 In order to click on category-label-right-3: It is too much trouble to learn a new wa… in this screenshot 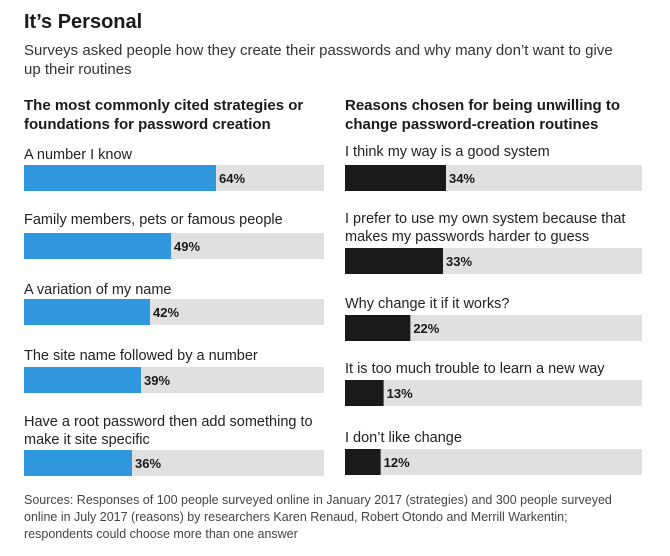, I will do `click(475, 369)`.